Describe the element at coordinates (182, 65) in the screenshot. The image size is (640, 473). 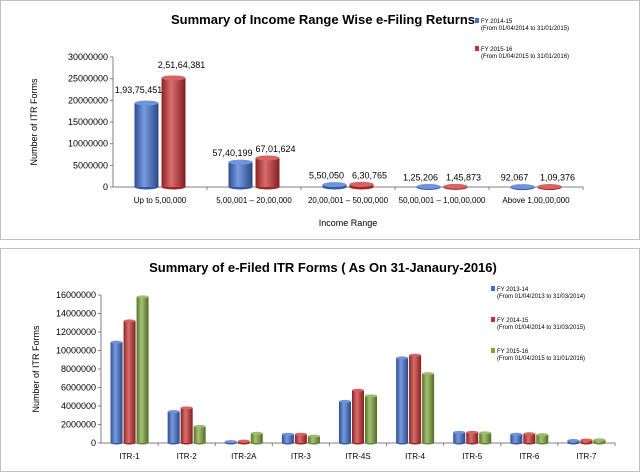
I see `data-label: 2,51,64,381` at that location.